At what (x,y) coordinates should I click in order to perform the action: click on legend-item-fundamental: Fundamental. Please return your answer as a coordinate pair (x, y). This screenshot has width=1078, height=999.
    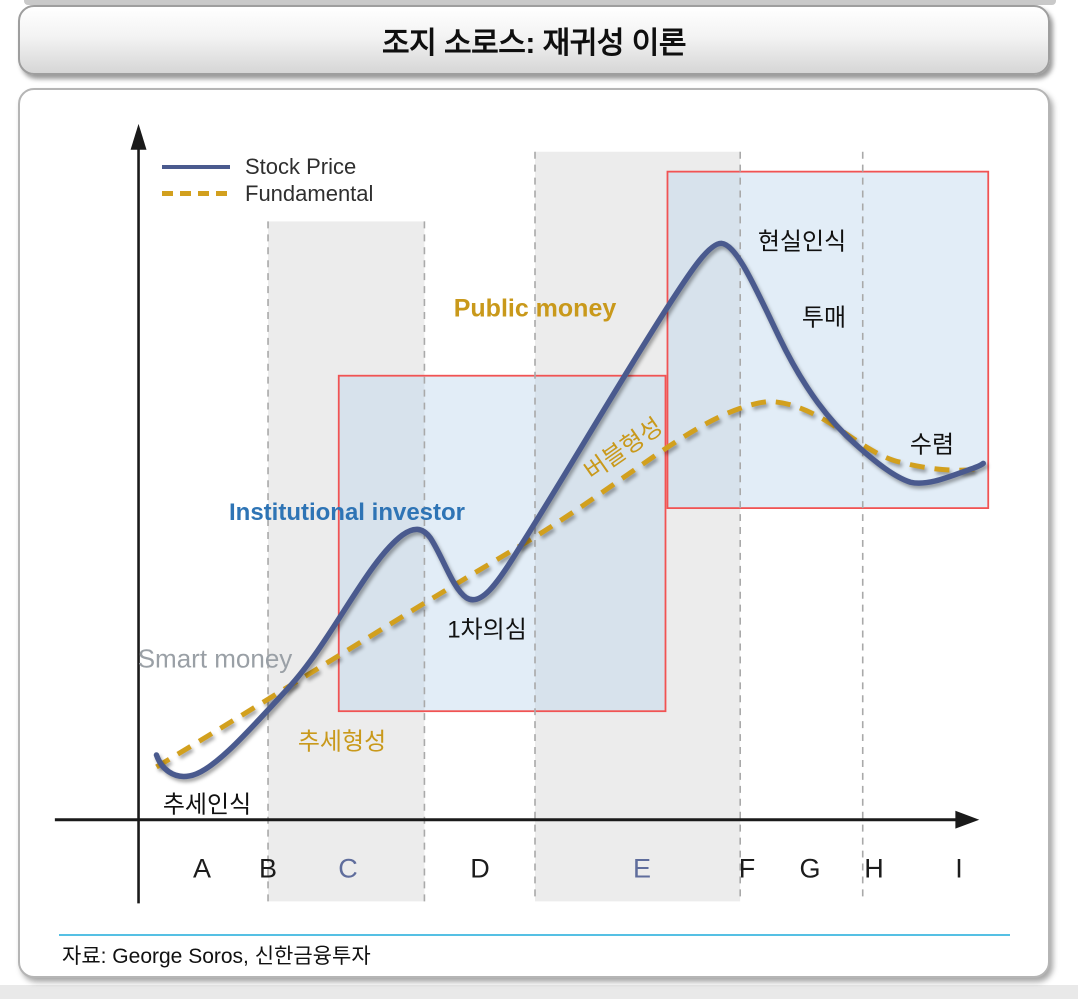
    Looking at the image, I should click on (267, 193).